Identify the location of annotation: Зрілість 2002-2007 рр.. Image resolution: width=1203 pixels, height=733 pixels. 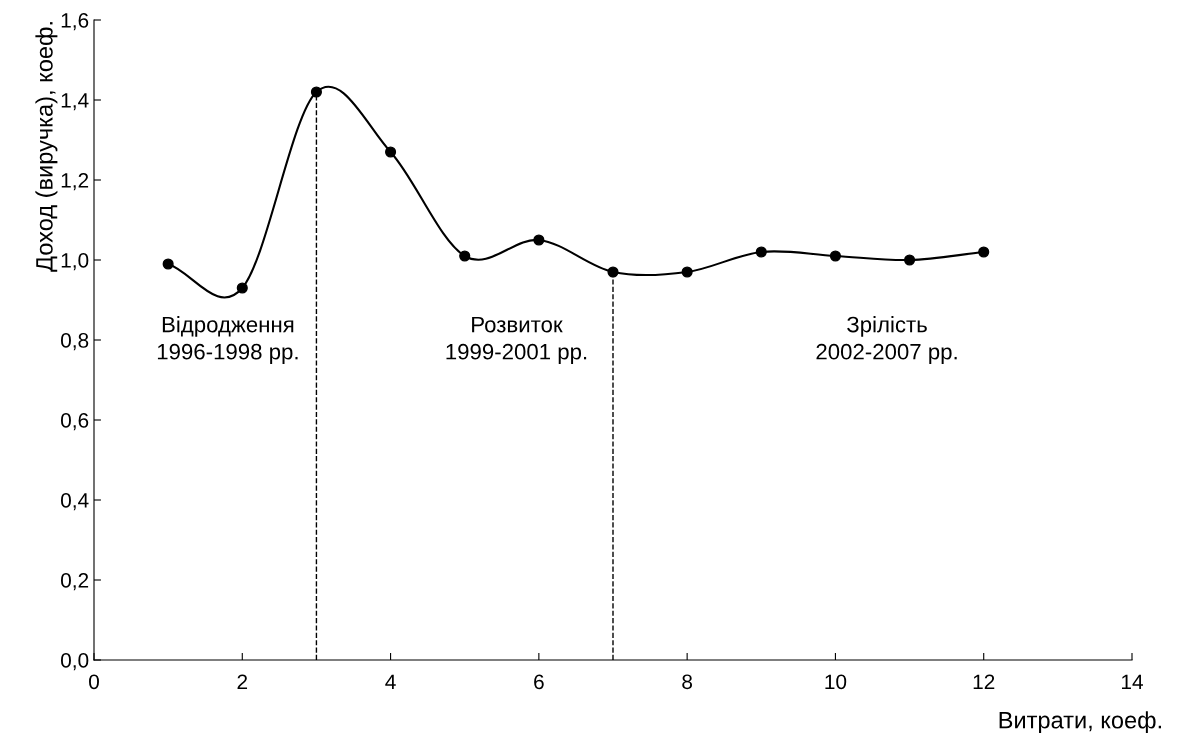
(886, 340).